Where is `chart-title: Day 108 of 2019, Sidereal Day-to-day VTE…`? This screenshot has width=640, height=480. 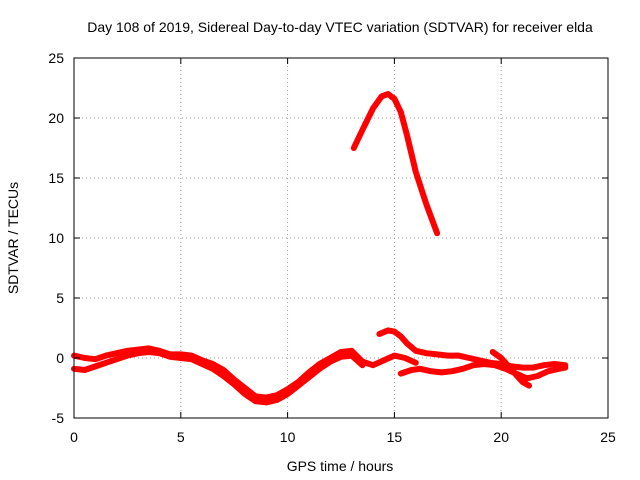 chart-title: Day 108 of 2019, Sidereal Day-to-day VTE… is located at coordinates (340, 27).